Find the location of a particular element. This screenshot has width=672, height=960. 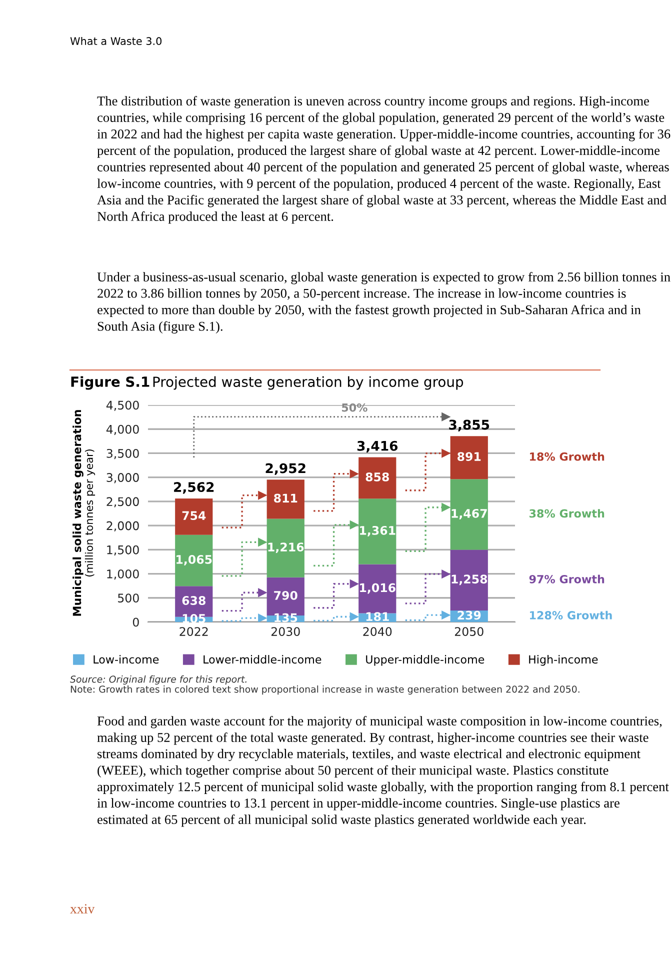

x-tick-label: 2040 is located at coordinates (377, 631).